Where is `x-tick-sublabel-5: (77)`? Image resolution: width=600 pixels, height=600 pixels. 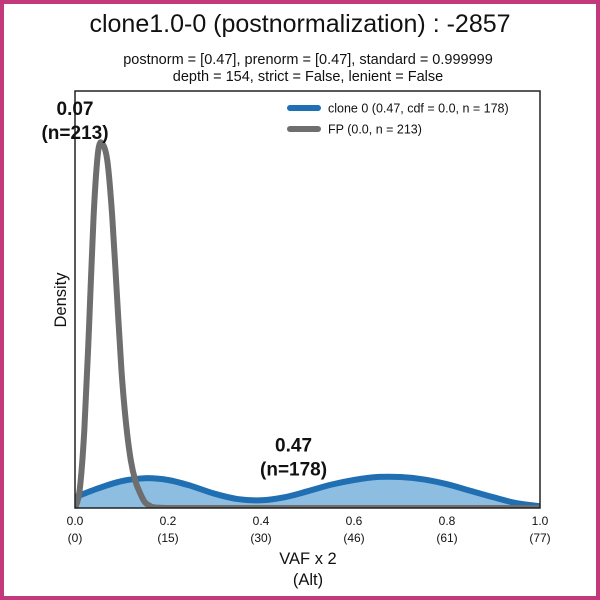
x-tick-sublabel-5: (77) is located at coordinates (539, 538).